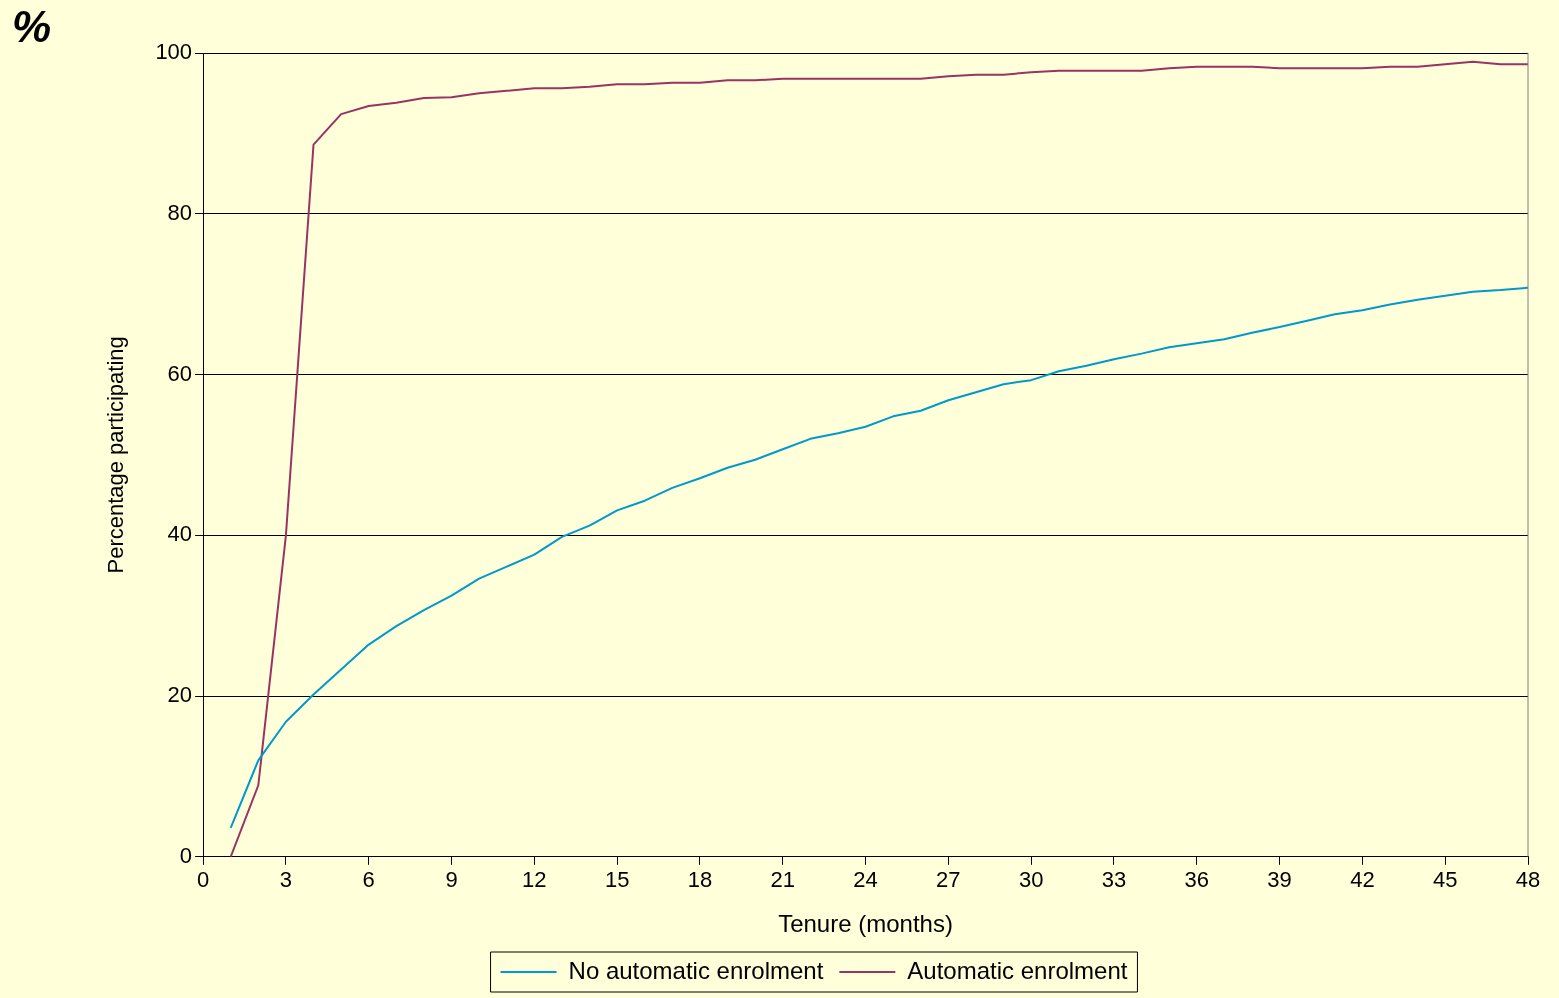 This screenshot has height=998, width=1559. I want to click on x-tick-label: 48, so click(1528, 880).